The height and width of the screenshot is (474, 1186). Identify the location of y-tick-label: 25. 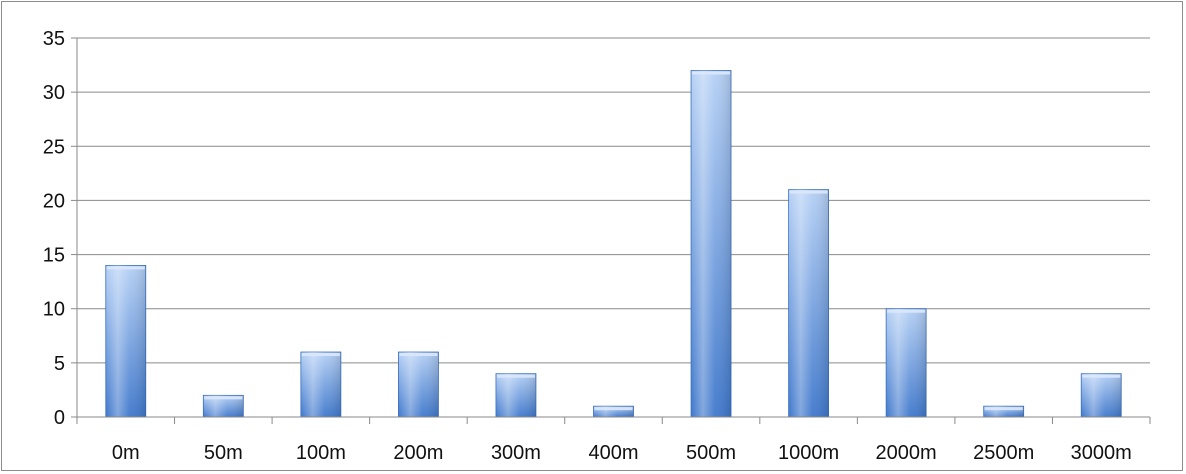
(54, 147).